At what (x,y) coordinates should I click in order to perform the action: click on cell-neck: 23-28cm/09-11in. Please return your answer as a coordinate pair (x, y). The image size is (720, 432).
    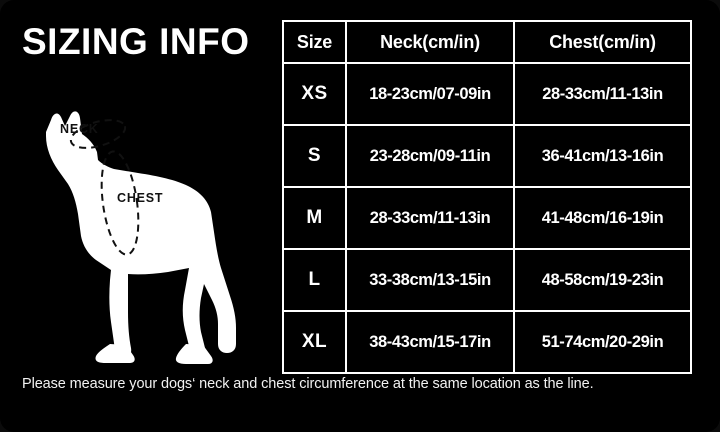
    Looking at the image, I should click on (430, 156).